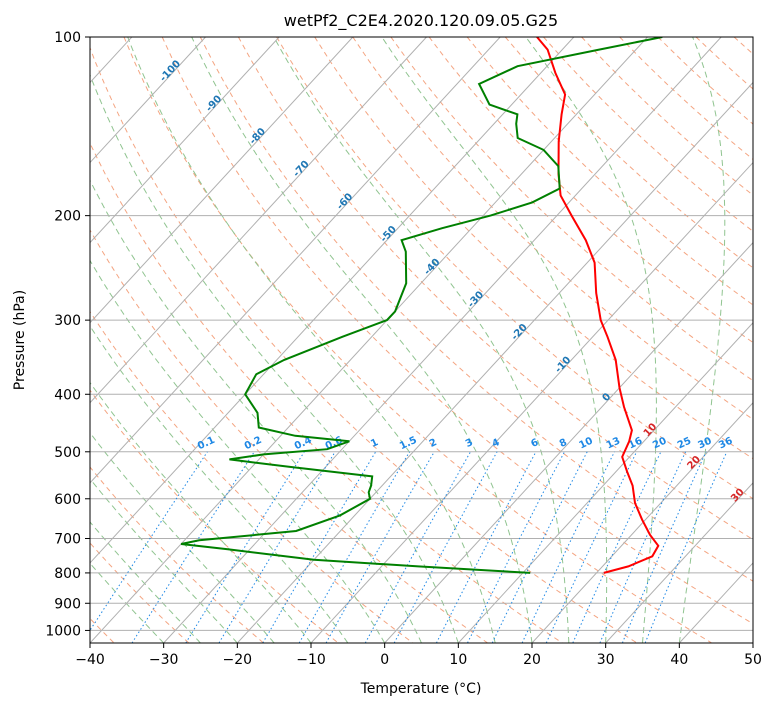  What do you see at coordinates (469, 443) in the screenshot?
I see `mixing-ratio-label: 3` at bounding box center [469, 443].